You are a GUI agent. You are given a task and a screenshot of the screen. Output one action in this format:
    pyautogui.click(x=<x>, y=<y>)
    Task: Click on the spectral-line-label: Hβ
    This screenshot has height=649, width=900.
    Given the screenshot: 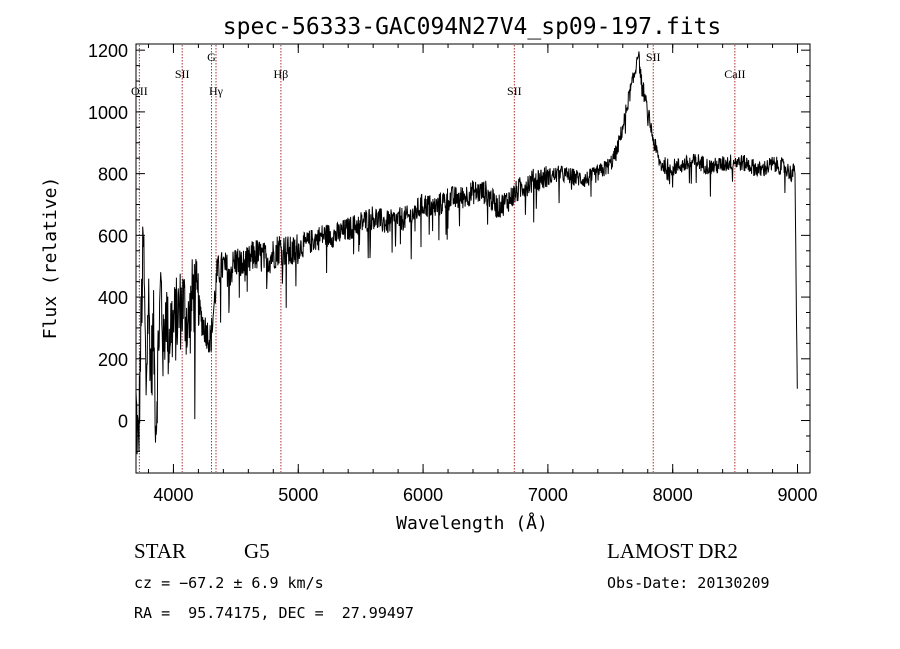 What is the action you would take?
    pyautogui.click(x=281, y=74)
    